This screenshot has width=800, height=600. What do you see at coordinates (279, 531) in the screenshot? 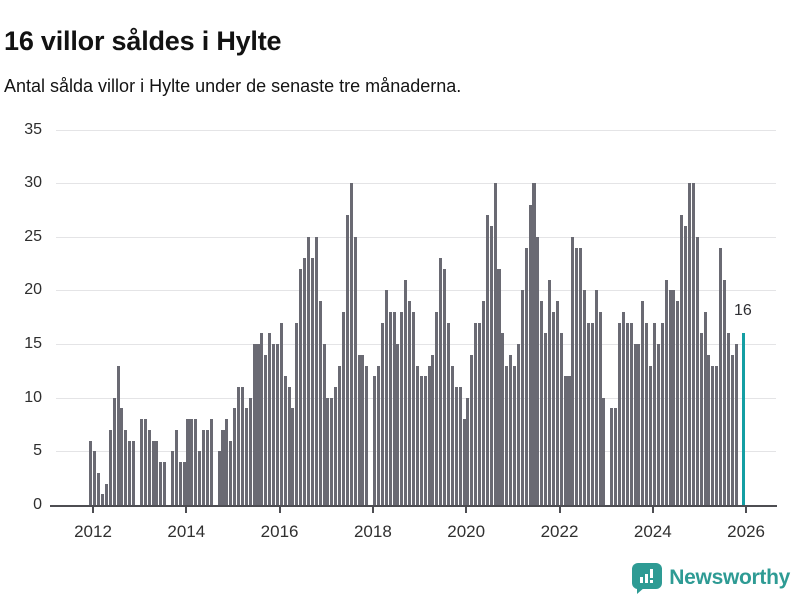
I see `x-tick-label: 2016` at bounding box center [279, 531].